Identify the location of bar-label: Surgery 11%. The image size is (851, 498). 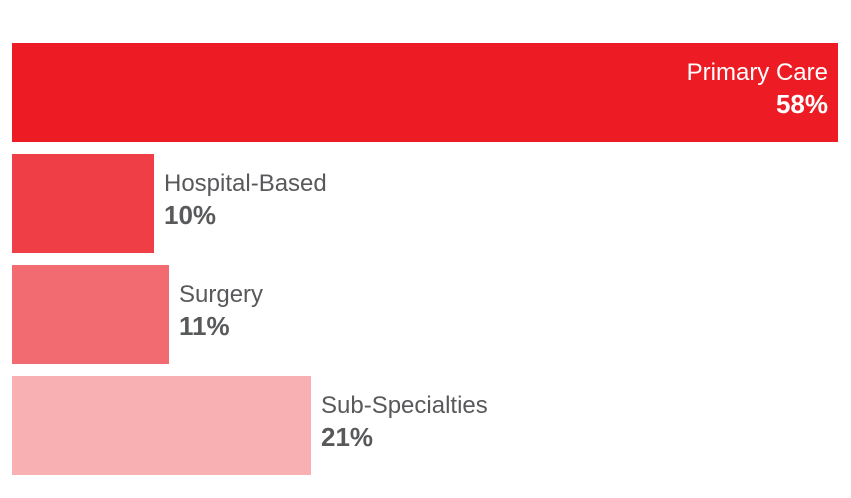
(221, 311).